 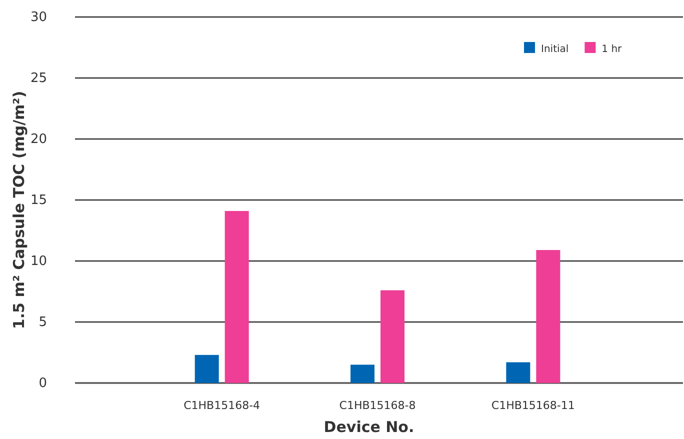 I want to click on y-axis-title: 1.5 m² Capsule TOC (mg/m²), so click(x=19, y=210).